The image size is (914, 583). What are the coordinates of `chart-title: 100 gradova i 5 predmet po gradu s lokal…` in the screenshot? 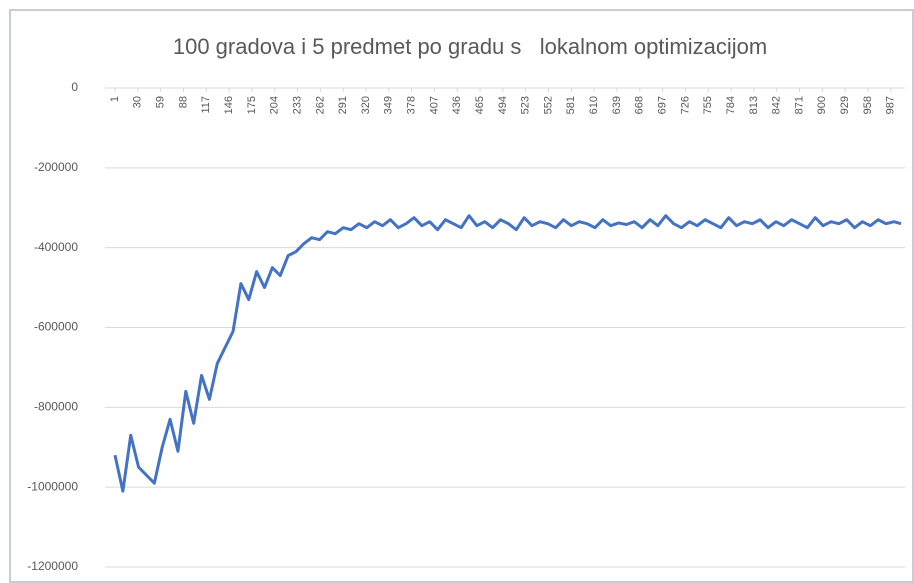 It's located at (470, 46).